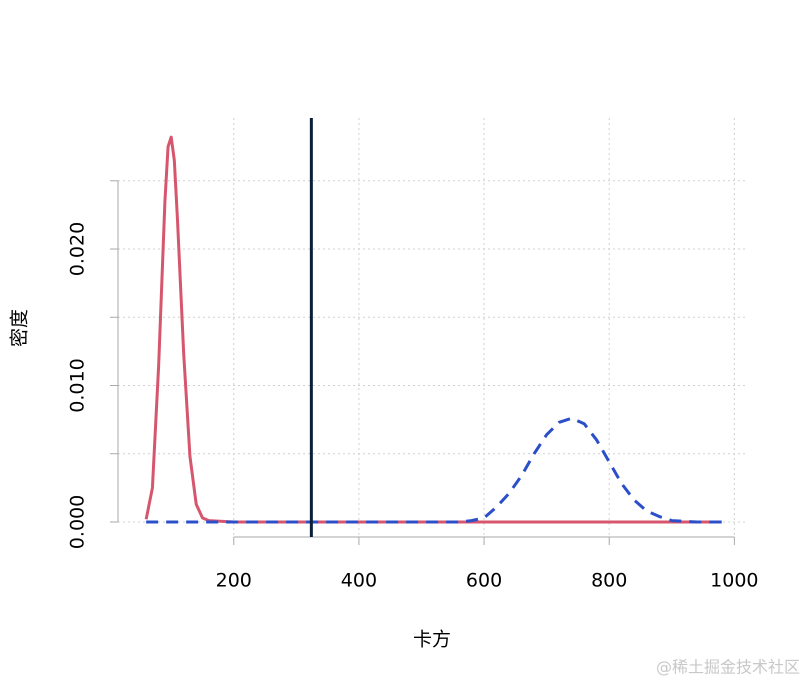  I want to click on y-axis-label: 密度, so click(20, 328).